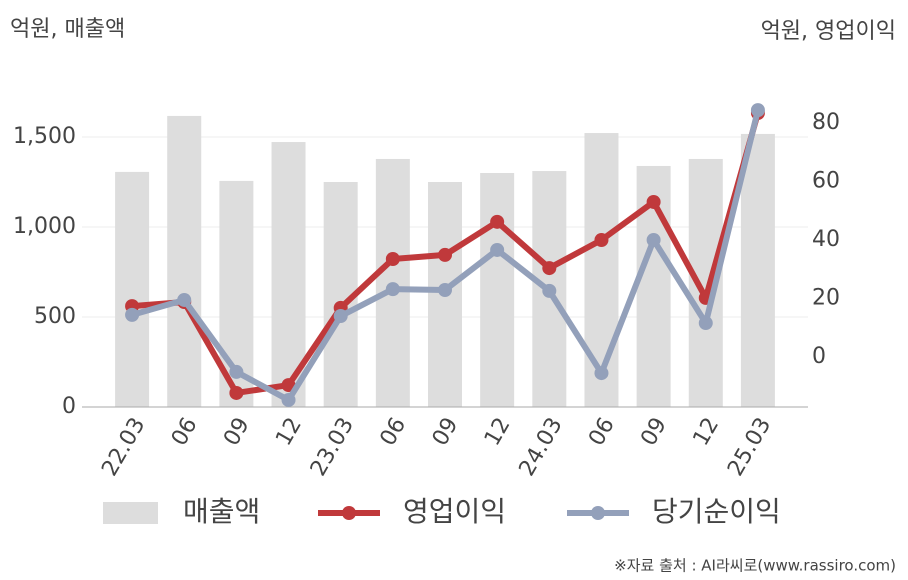 This screenshot has height=580, width=908. What do you see at coordinates (819, 356) in the screenshot?
I see `y2-tick-label: 0` at bounding box center [819, 356].